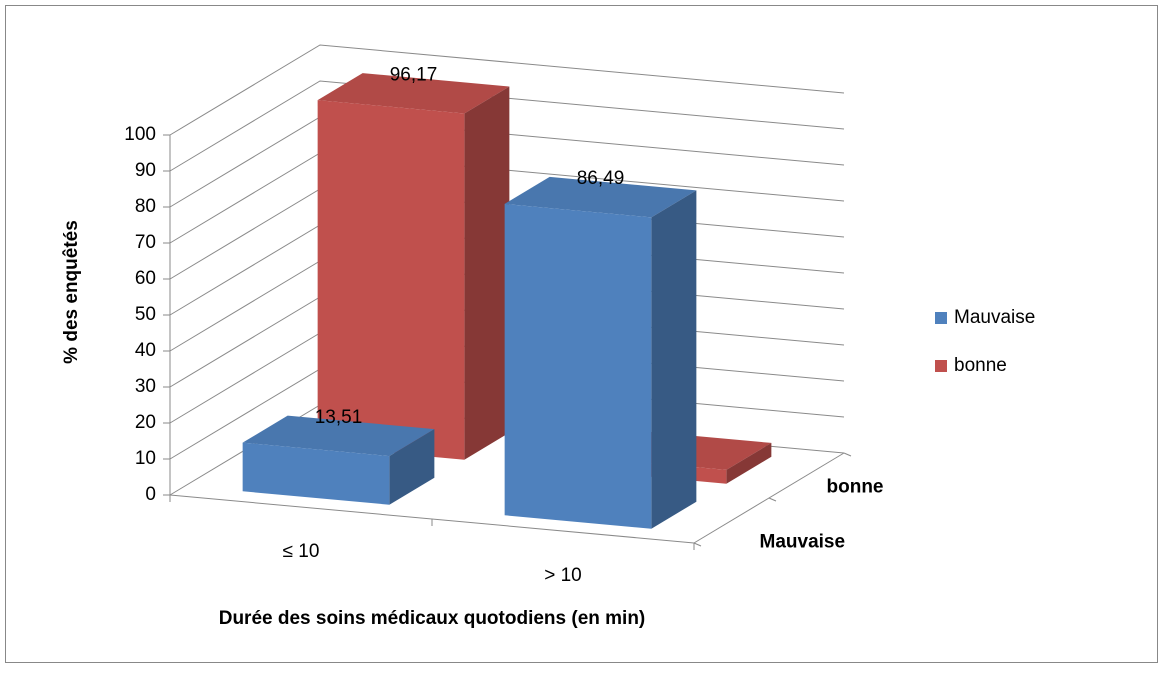 Image resolution: width=1164 pixels, height=673 pixels. Describe the element at coordinates (145, 422) in the screenshot. I see `y-tick-label: 20` at that location.